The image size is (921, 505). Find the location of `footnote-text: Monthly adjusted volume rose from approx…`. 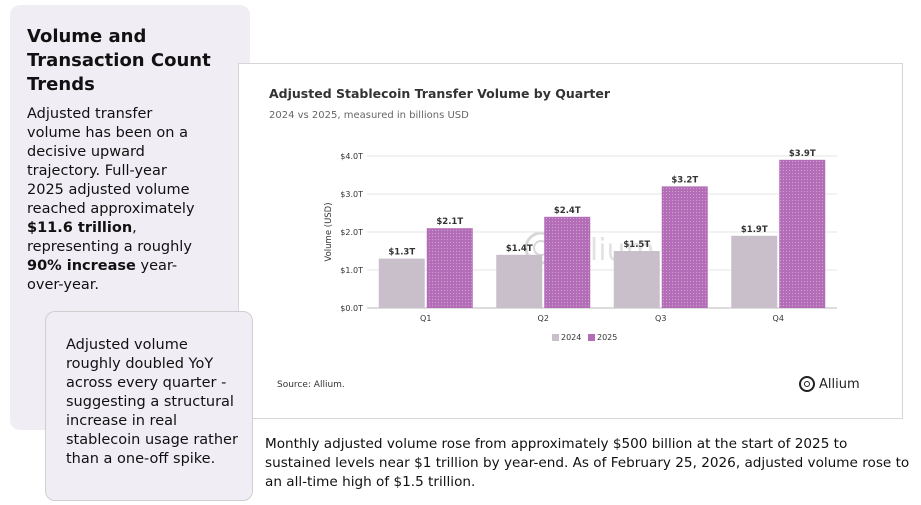

footnote-text: Monthly adjusted volume rose from approx… is located at coordinates (587, 463).